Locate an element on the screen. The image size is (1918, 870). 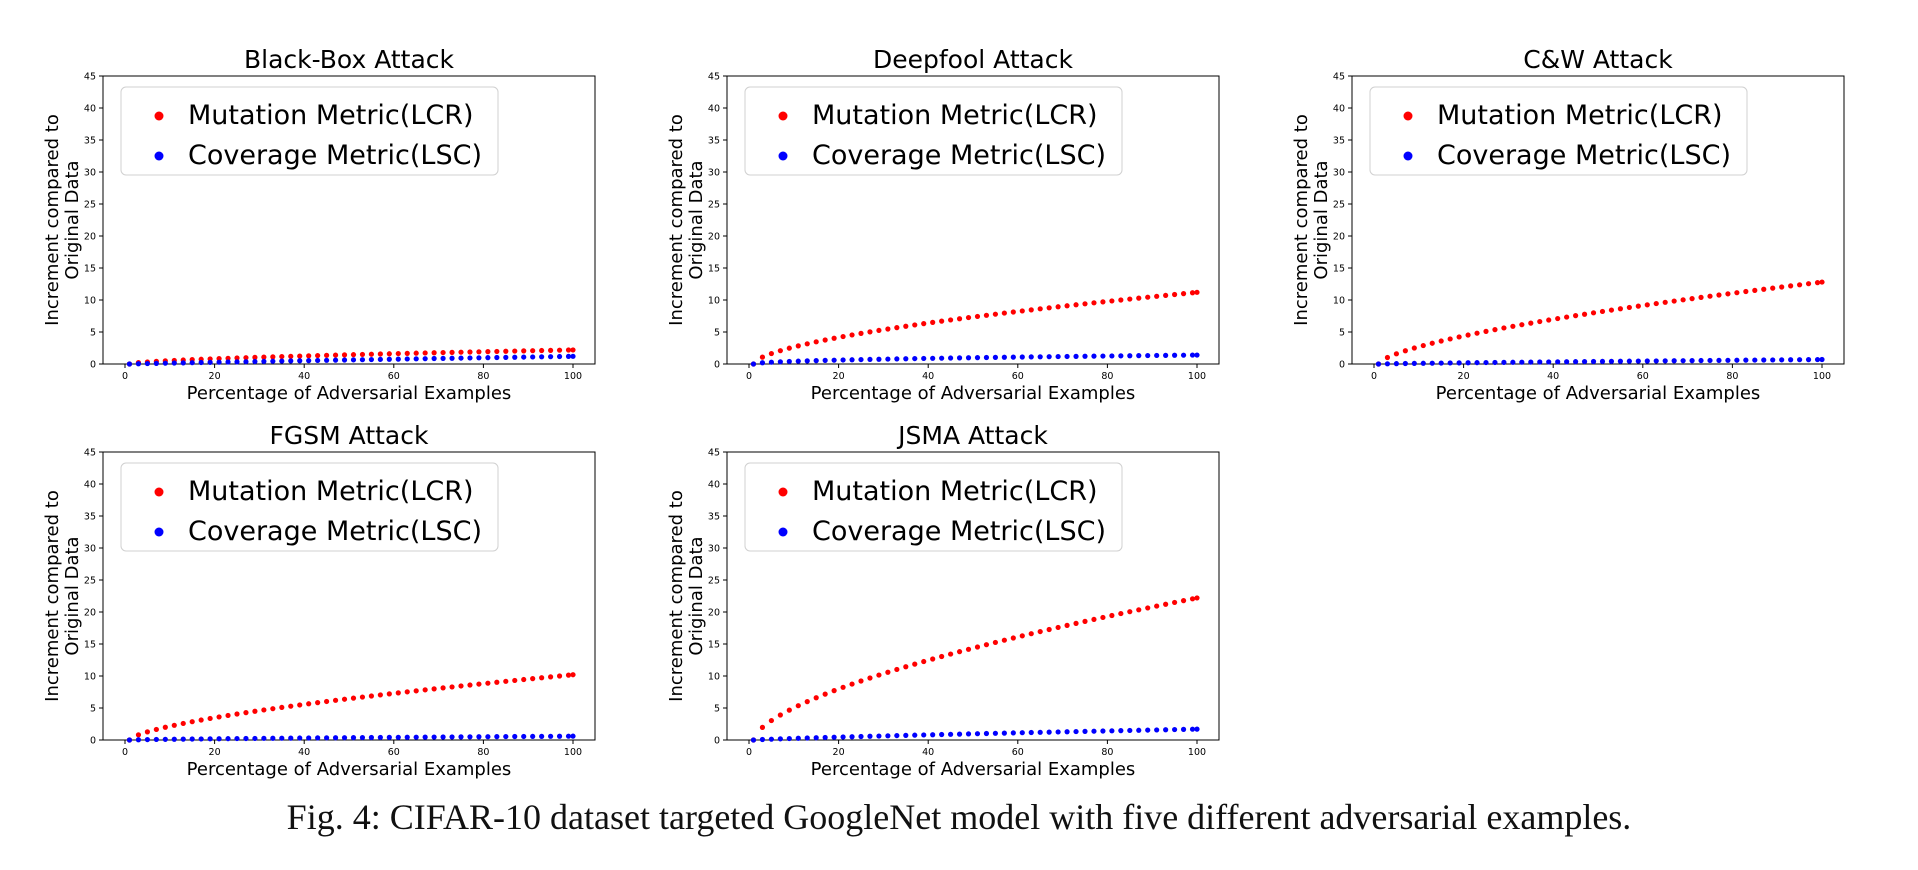
legend-label: Mutation Metric(LCR) is located at coordinates (331, 115).